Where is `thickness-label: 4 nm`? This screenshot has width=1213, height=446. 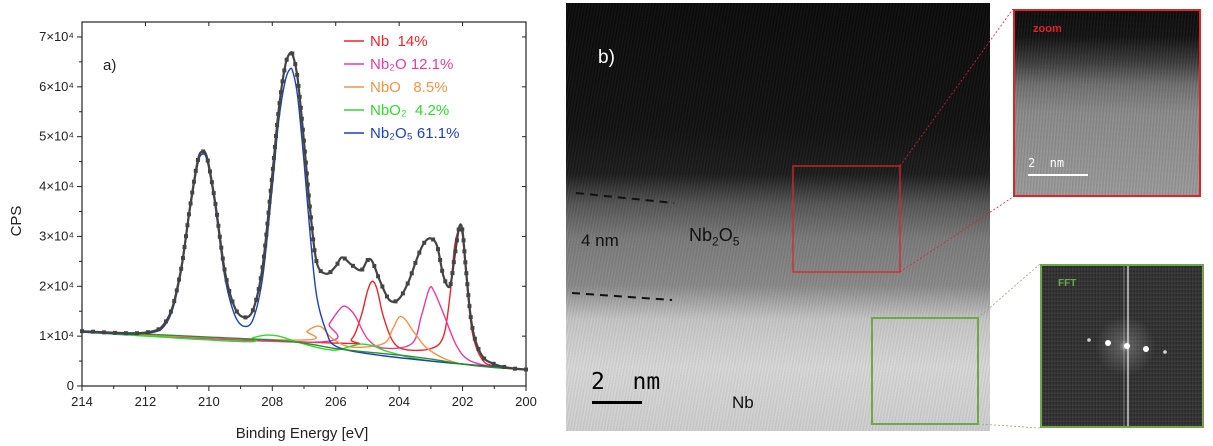 thickness-label: 4 nm is located at coordinates (600, 240).